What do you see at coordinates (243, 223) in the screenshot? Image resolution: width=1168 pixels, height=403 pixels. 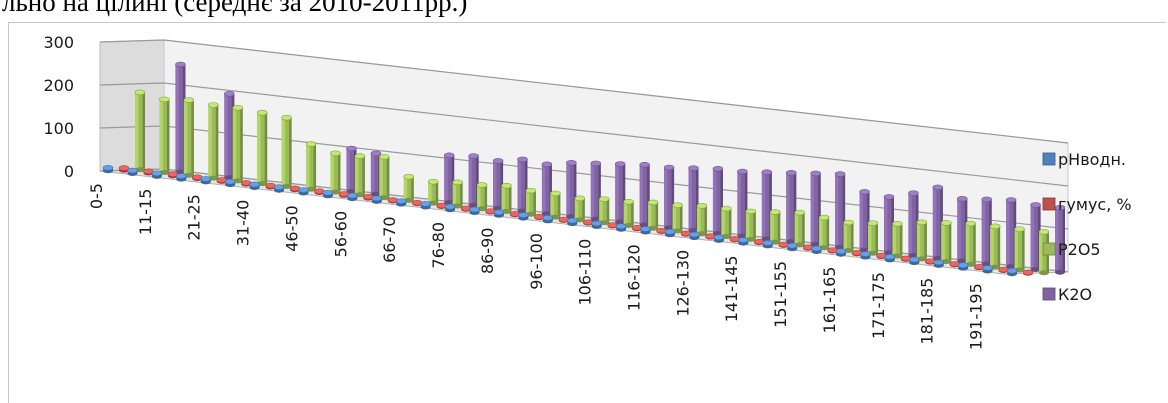 I see `x-tick-label: 31-40` at bounding box center [243, 223].